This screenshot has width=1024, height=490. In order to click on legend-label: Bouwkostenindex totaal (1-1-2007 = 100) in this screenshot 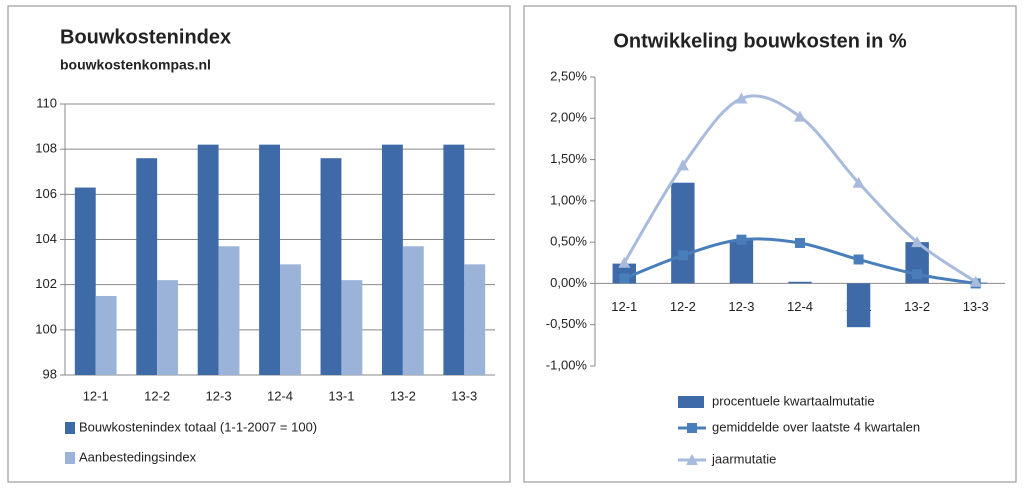, I will do `click(198, 426)`.